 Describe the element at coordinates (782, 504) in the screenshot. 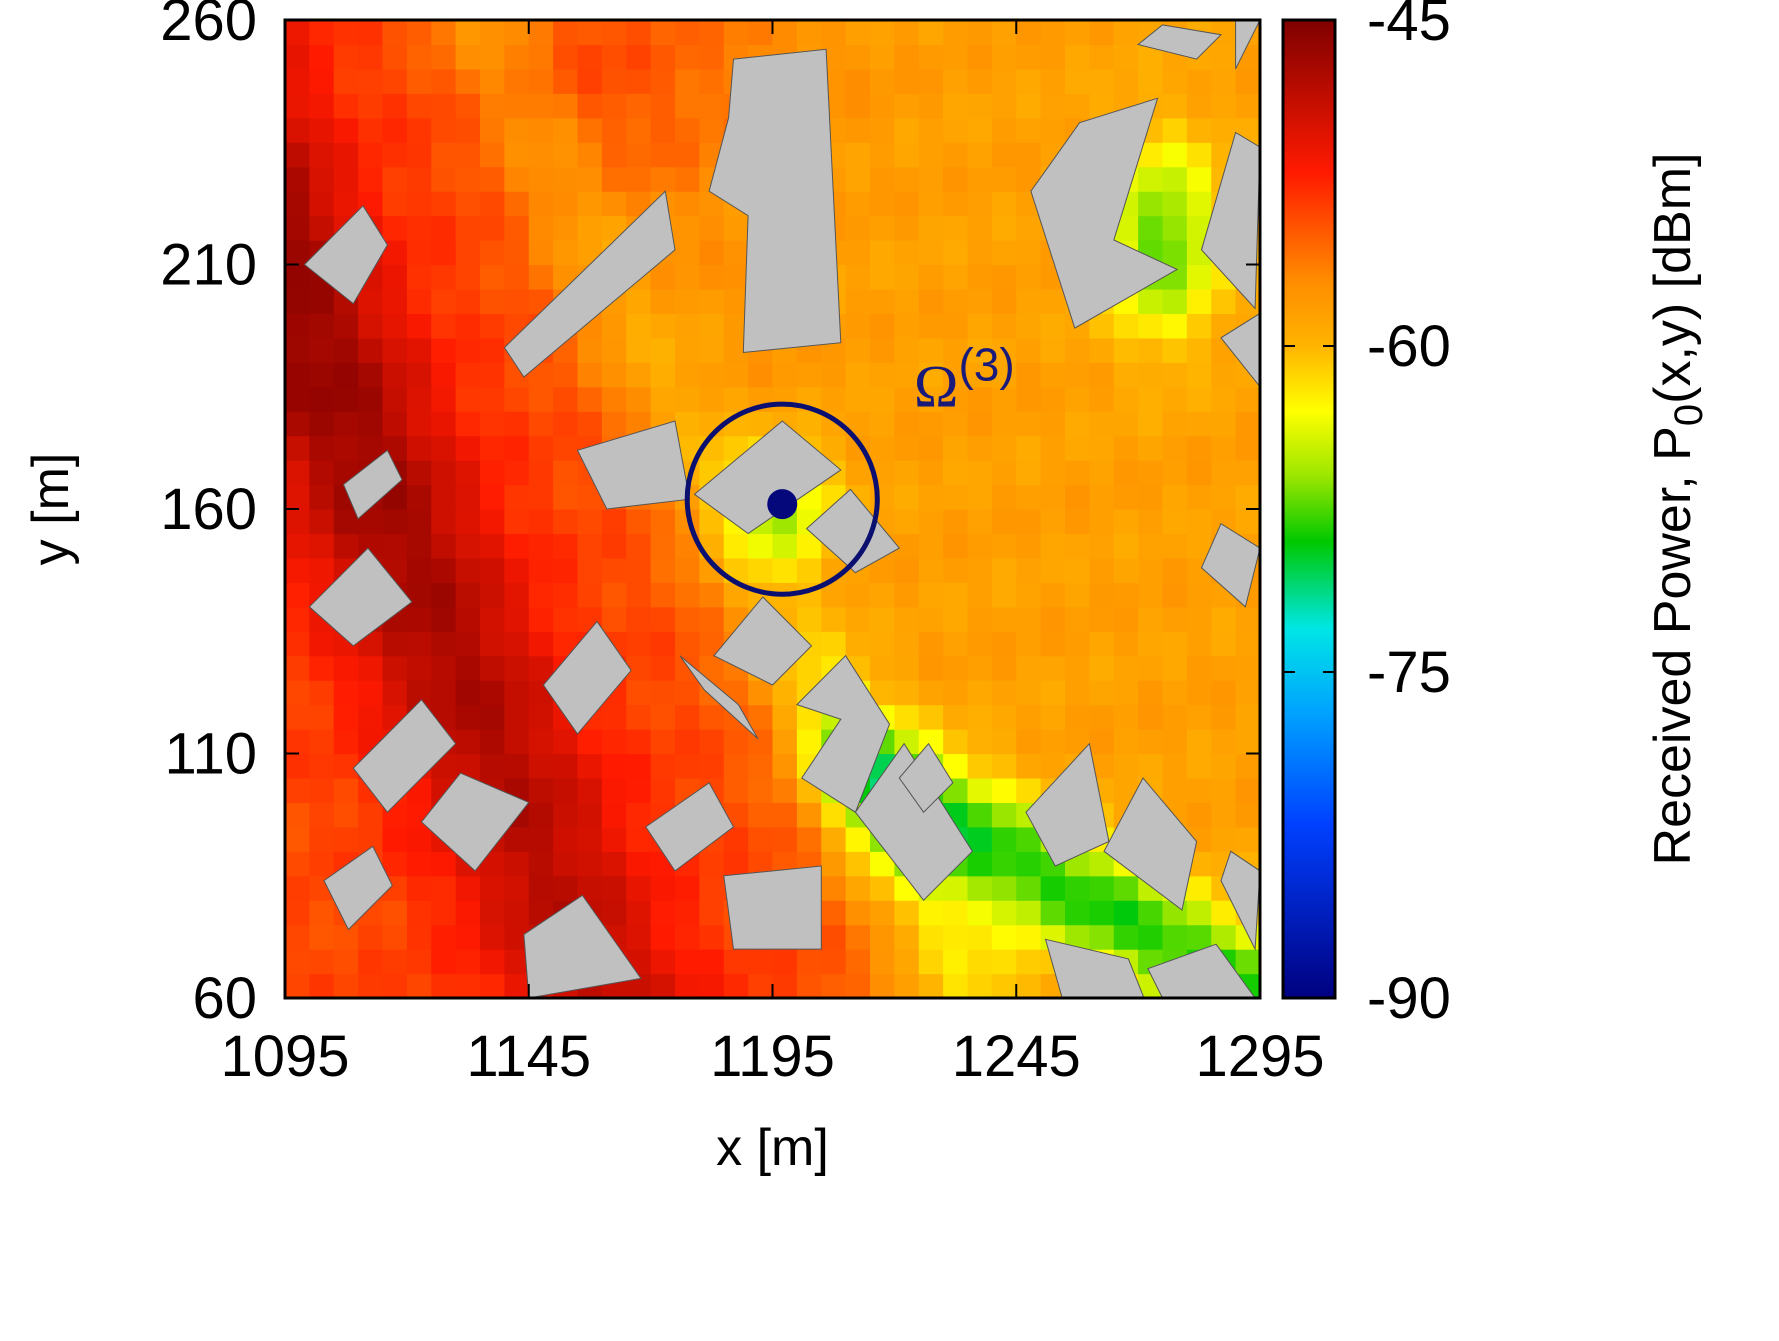

I see `transmitter-point` at that location.